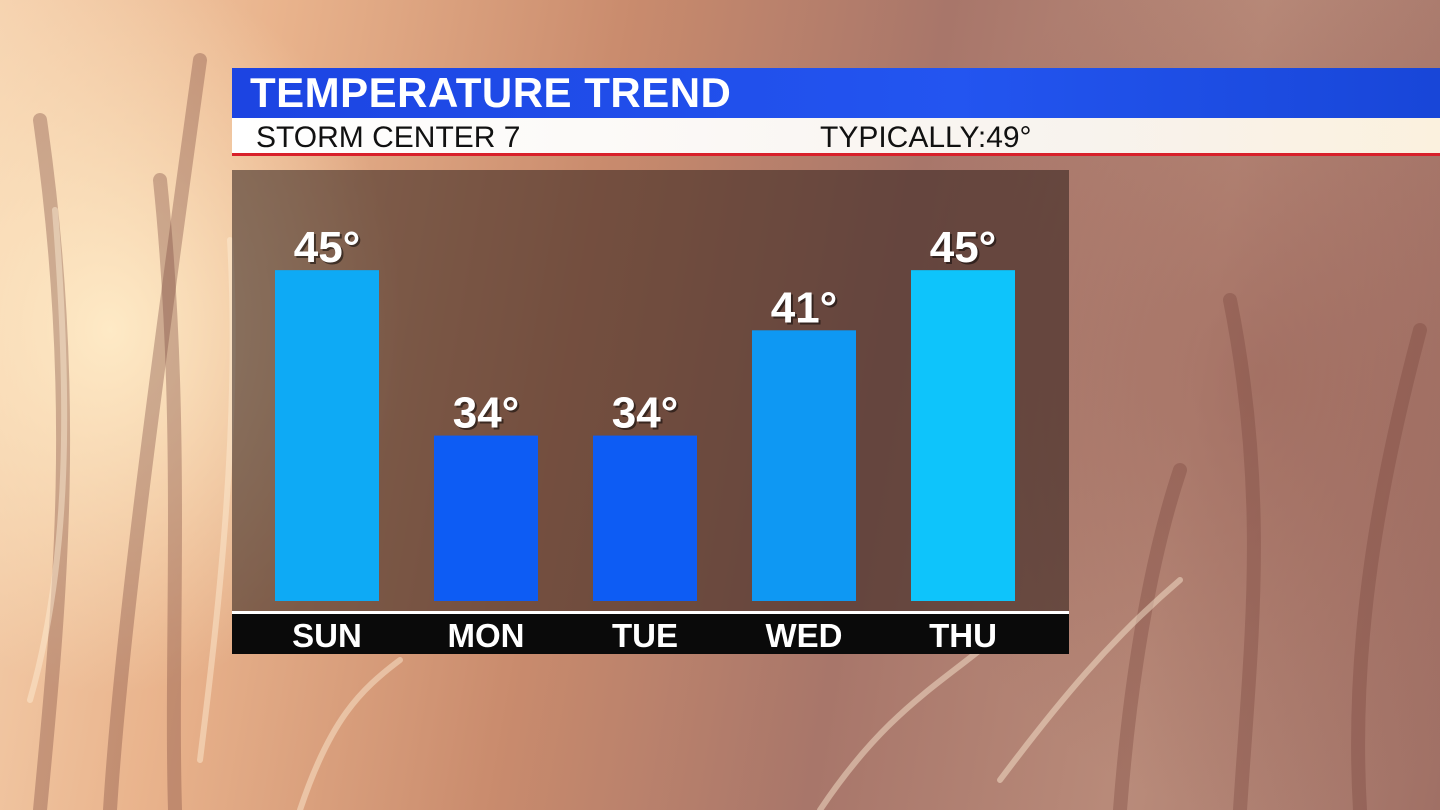 The image size is (1440, 810). What do you see at coordinates (836, 93) in the screenshot?
I see `title-banner: TEMPERATURE TREND` at bounding box center [836, 93].